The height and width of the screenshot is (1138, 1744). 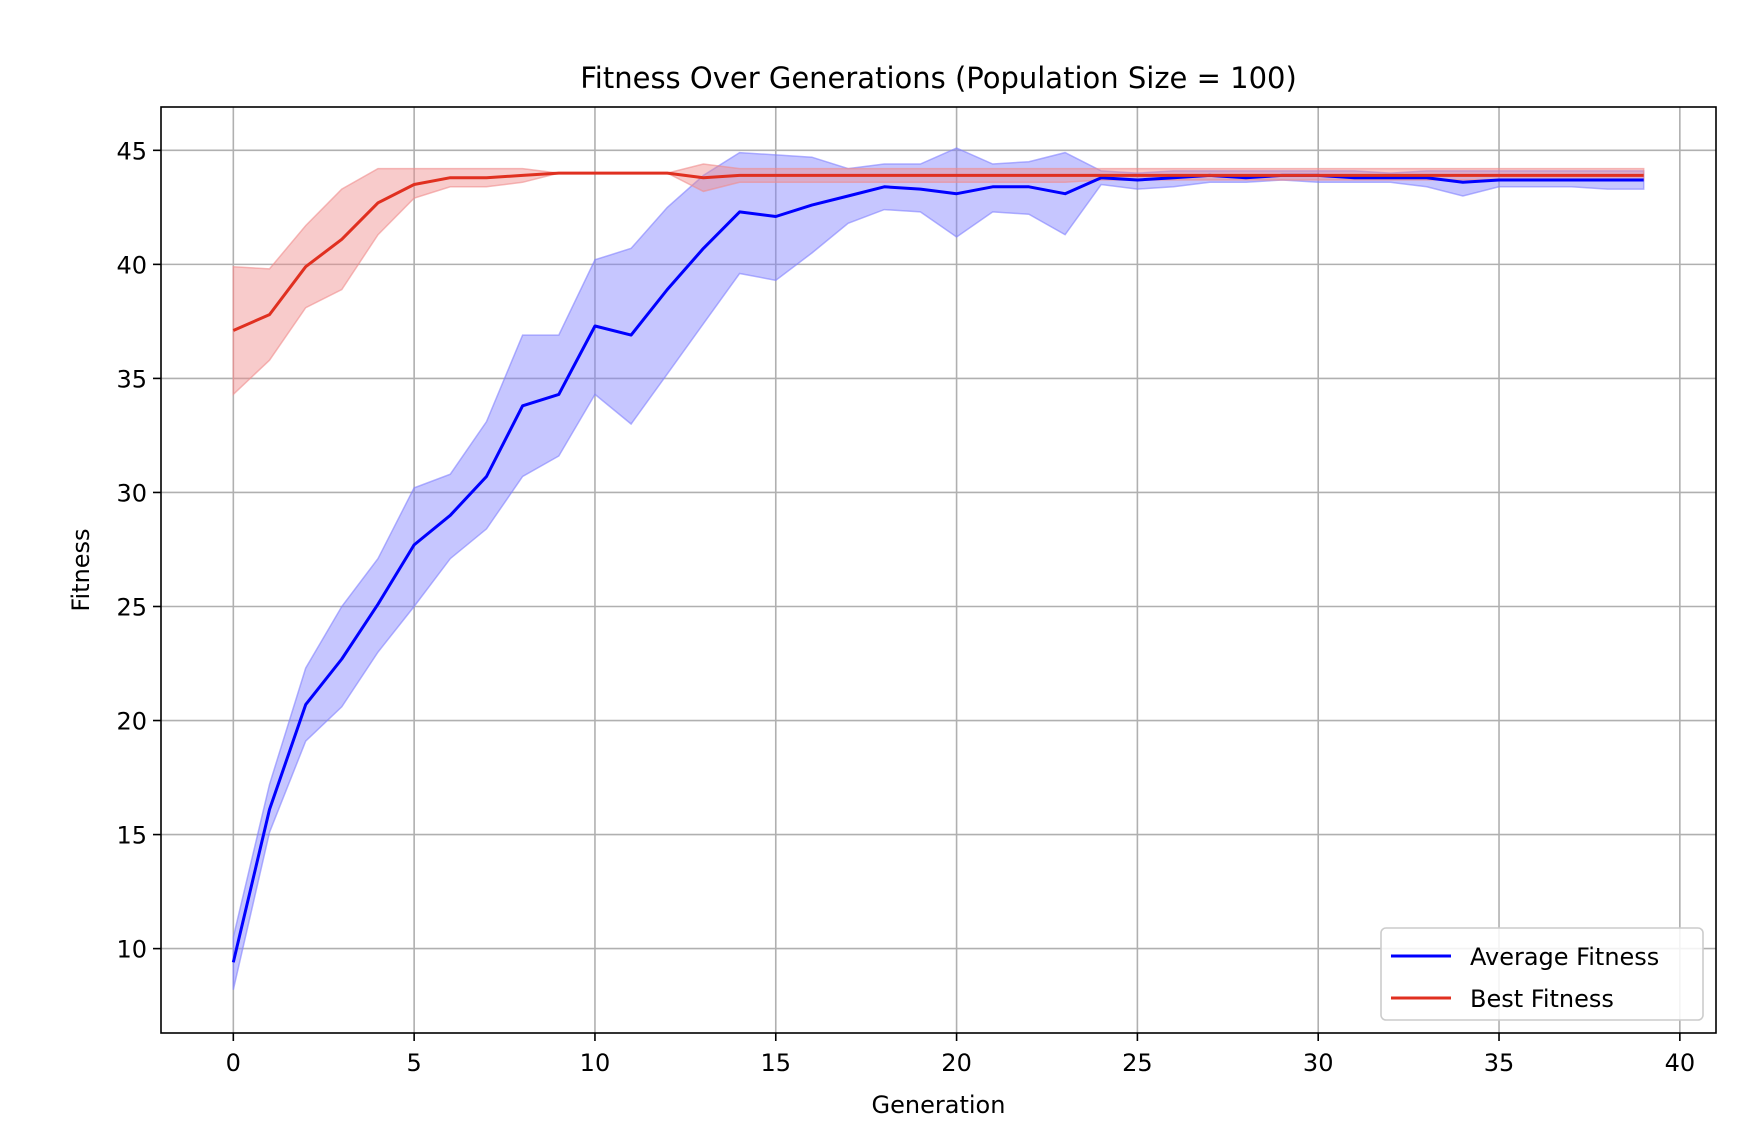 I want to click on y-tick-label: 35, so click(x=131, y=379).